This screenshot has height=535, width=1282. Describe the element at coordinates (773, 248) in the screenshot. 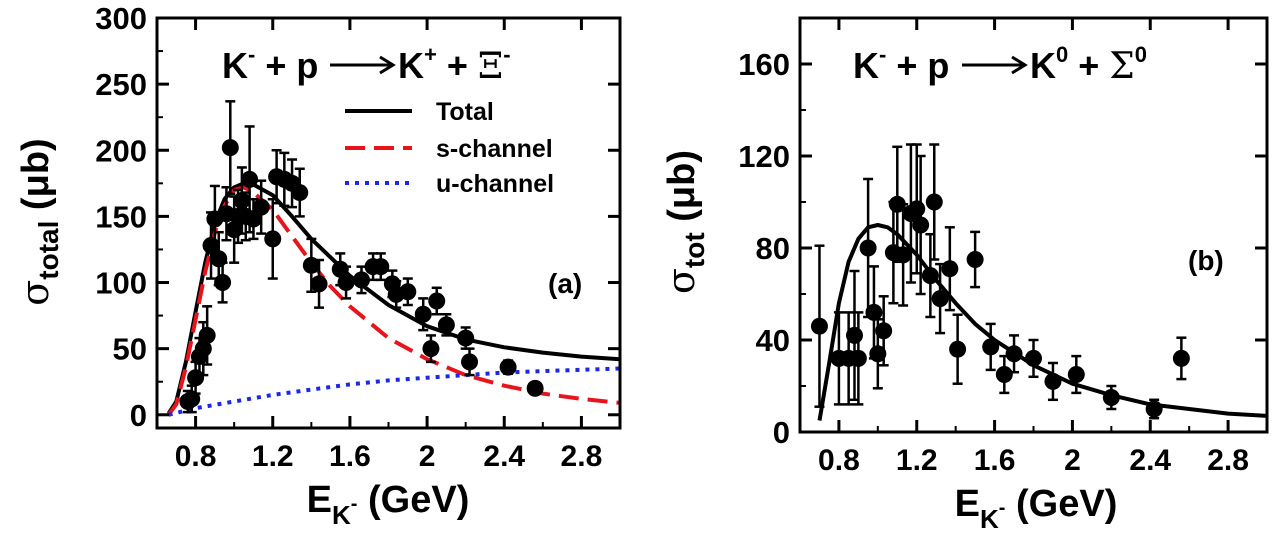

I see `y-tick-label: 80` at that location.